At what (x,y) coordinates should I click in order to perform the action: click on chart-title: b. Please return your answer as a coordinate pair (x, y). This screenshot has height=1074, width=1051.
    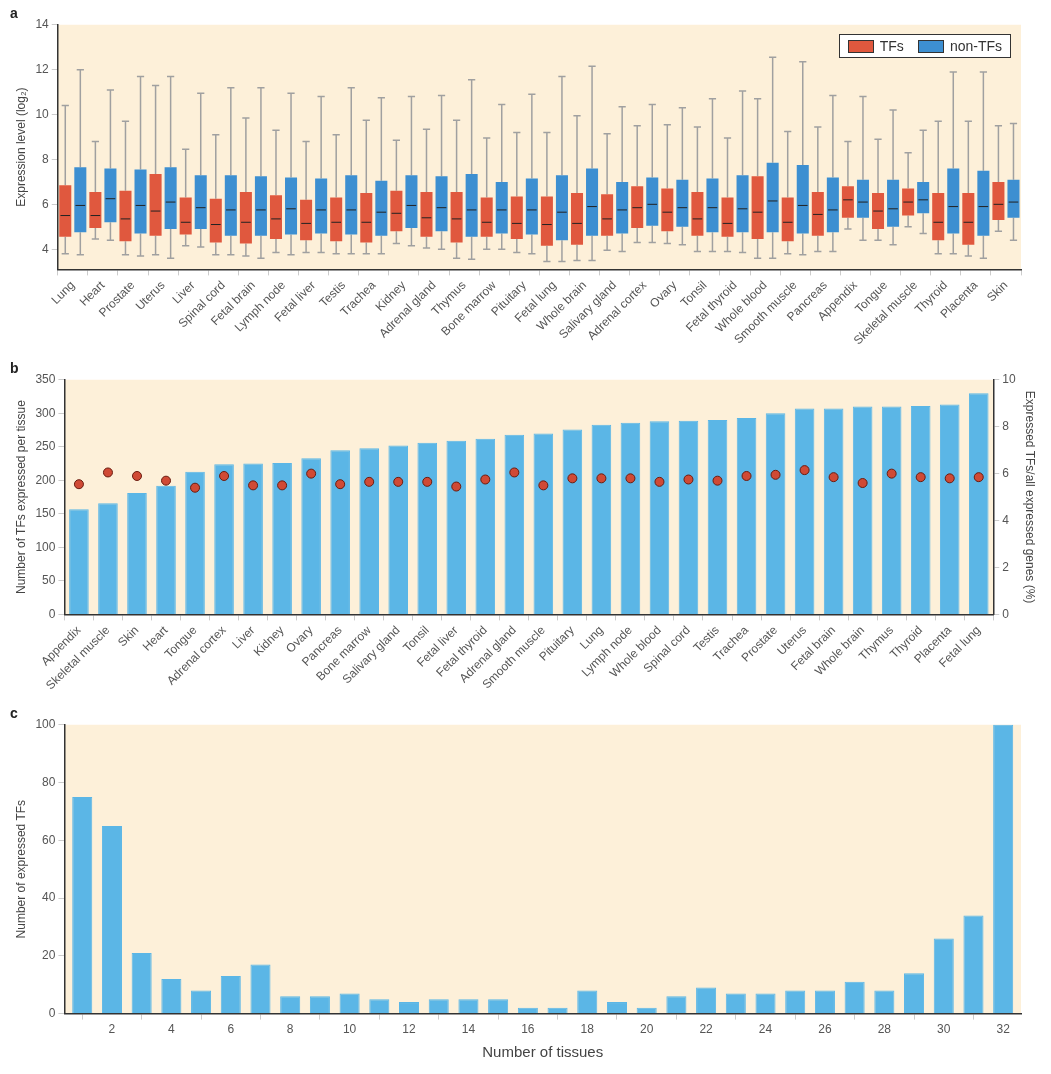
    Looking at the image, I should click on (14, 368).